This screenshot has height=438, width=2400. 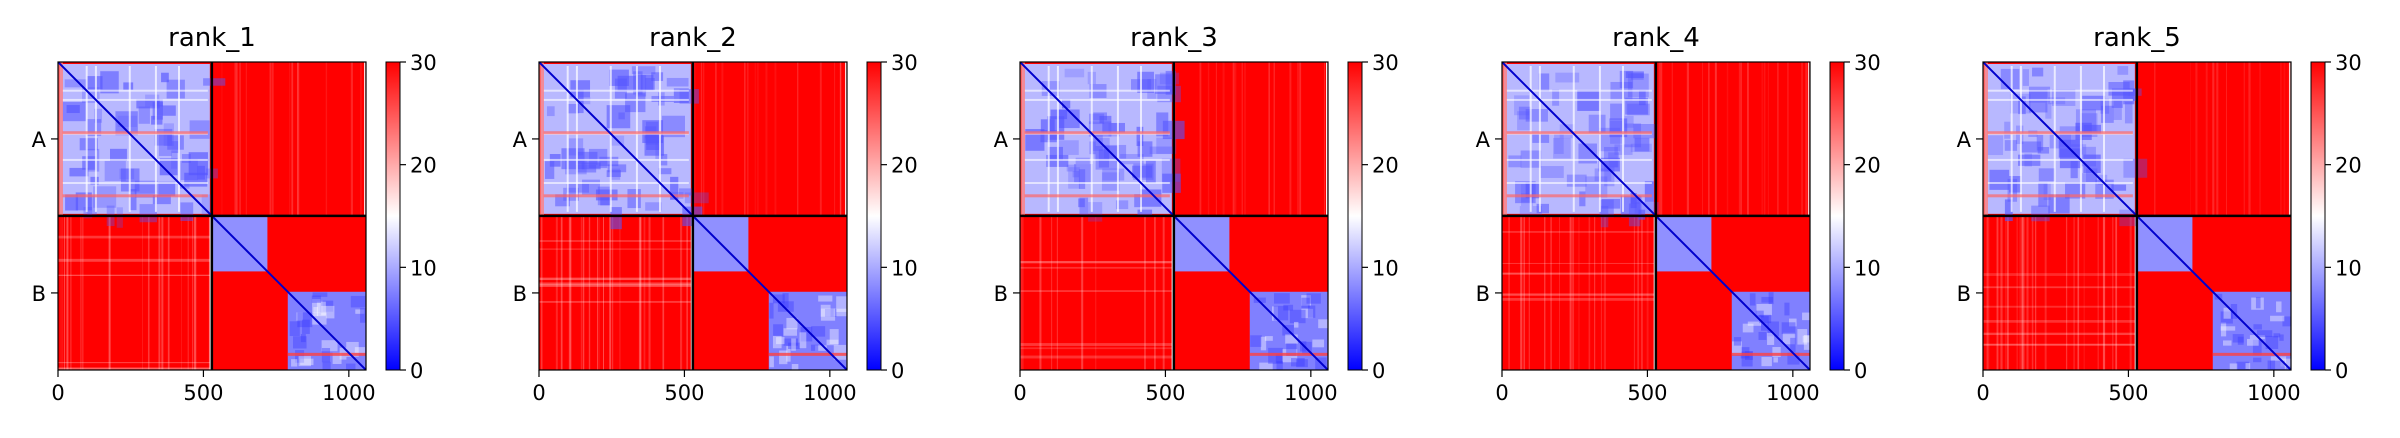 What do you see at coordinates (1483, 140) in the screenshot?
I see `y-tick-label: A` at bounding box center [1483, 140].